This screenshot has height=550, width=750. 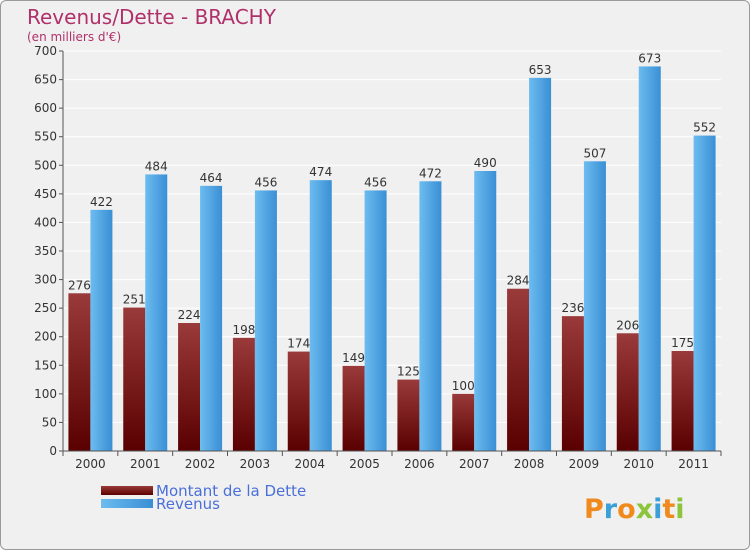 I want to click on bar-dette-2002, so click(x=189, y=387).